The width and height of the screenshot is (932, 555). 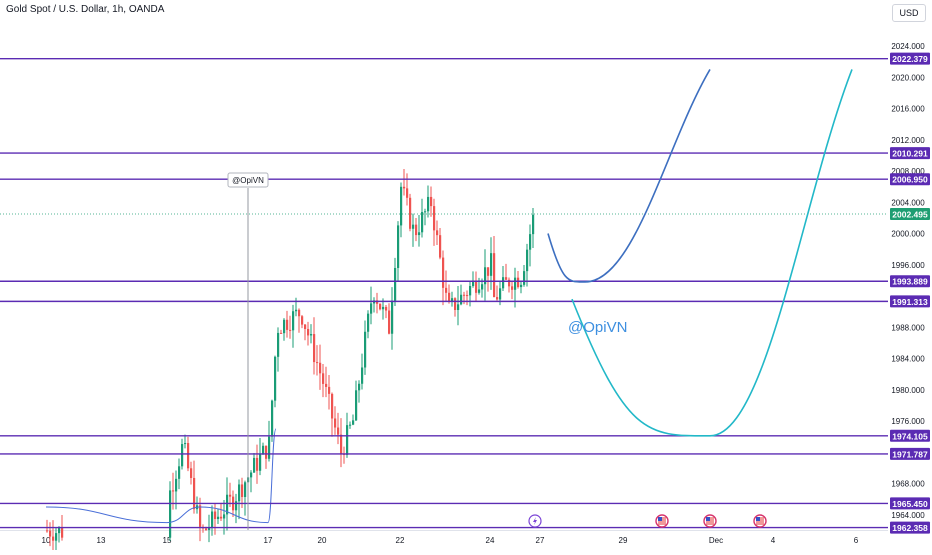 What do you see at coordinates (908, 171) in the screenshot?
I see `y-tick-label: 2008.000` at bounding box center [908, 171].